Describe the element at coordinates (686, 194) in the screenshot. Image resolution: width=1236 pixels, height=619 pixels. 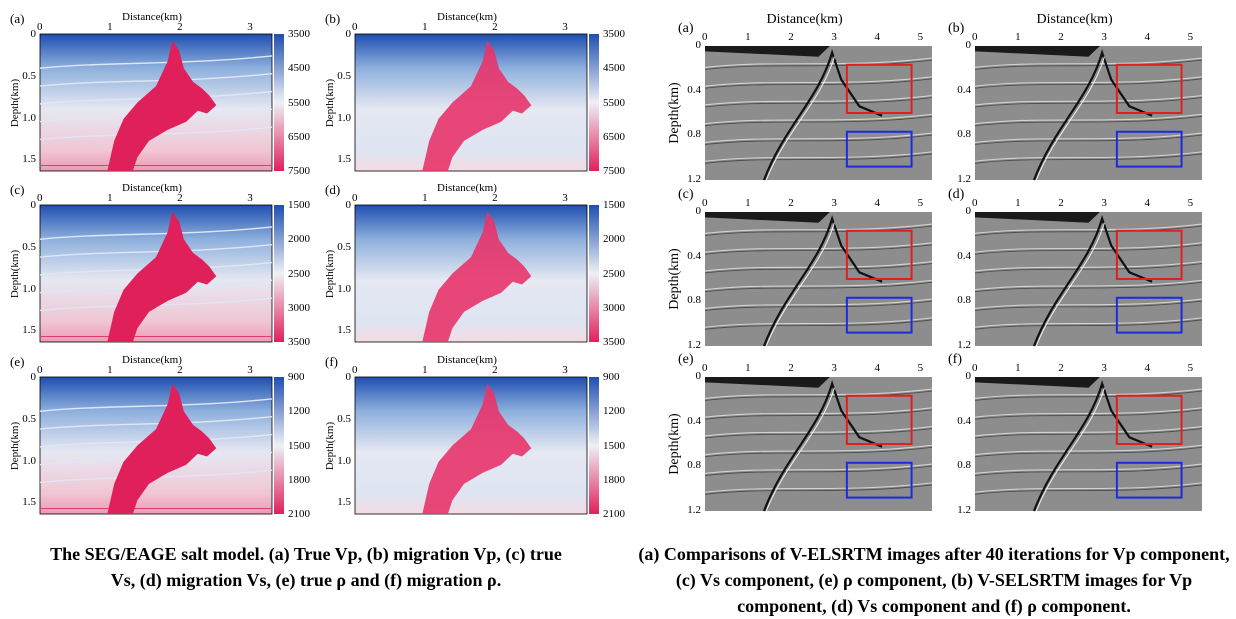
I see `panel-label: (c)` at that location.